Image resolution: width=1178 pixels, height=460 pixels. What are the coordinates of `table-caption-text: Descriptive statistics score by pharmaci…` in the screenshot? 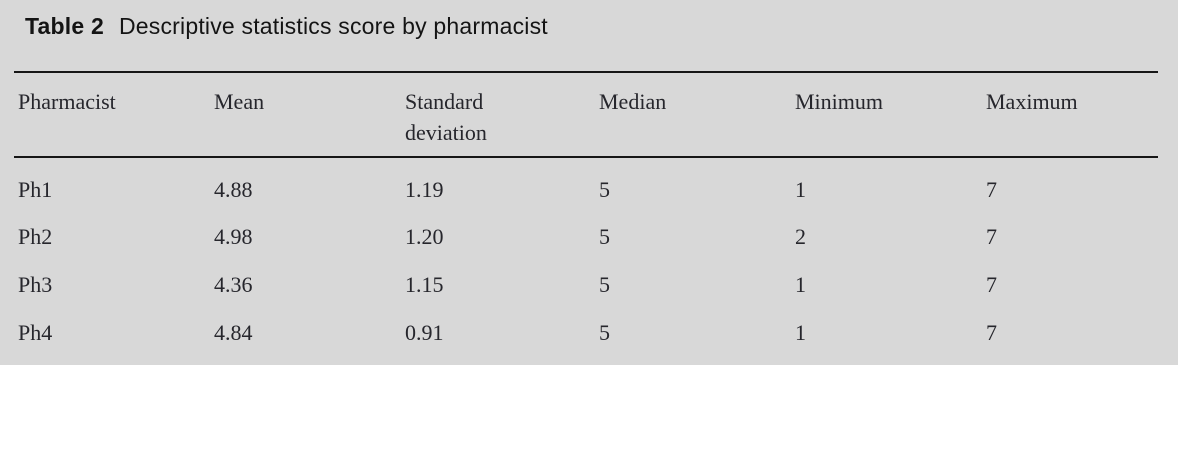 It's located at (333, 26).